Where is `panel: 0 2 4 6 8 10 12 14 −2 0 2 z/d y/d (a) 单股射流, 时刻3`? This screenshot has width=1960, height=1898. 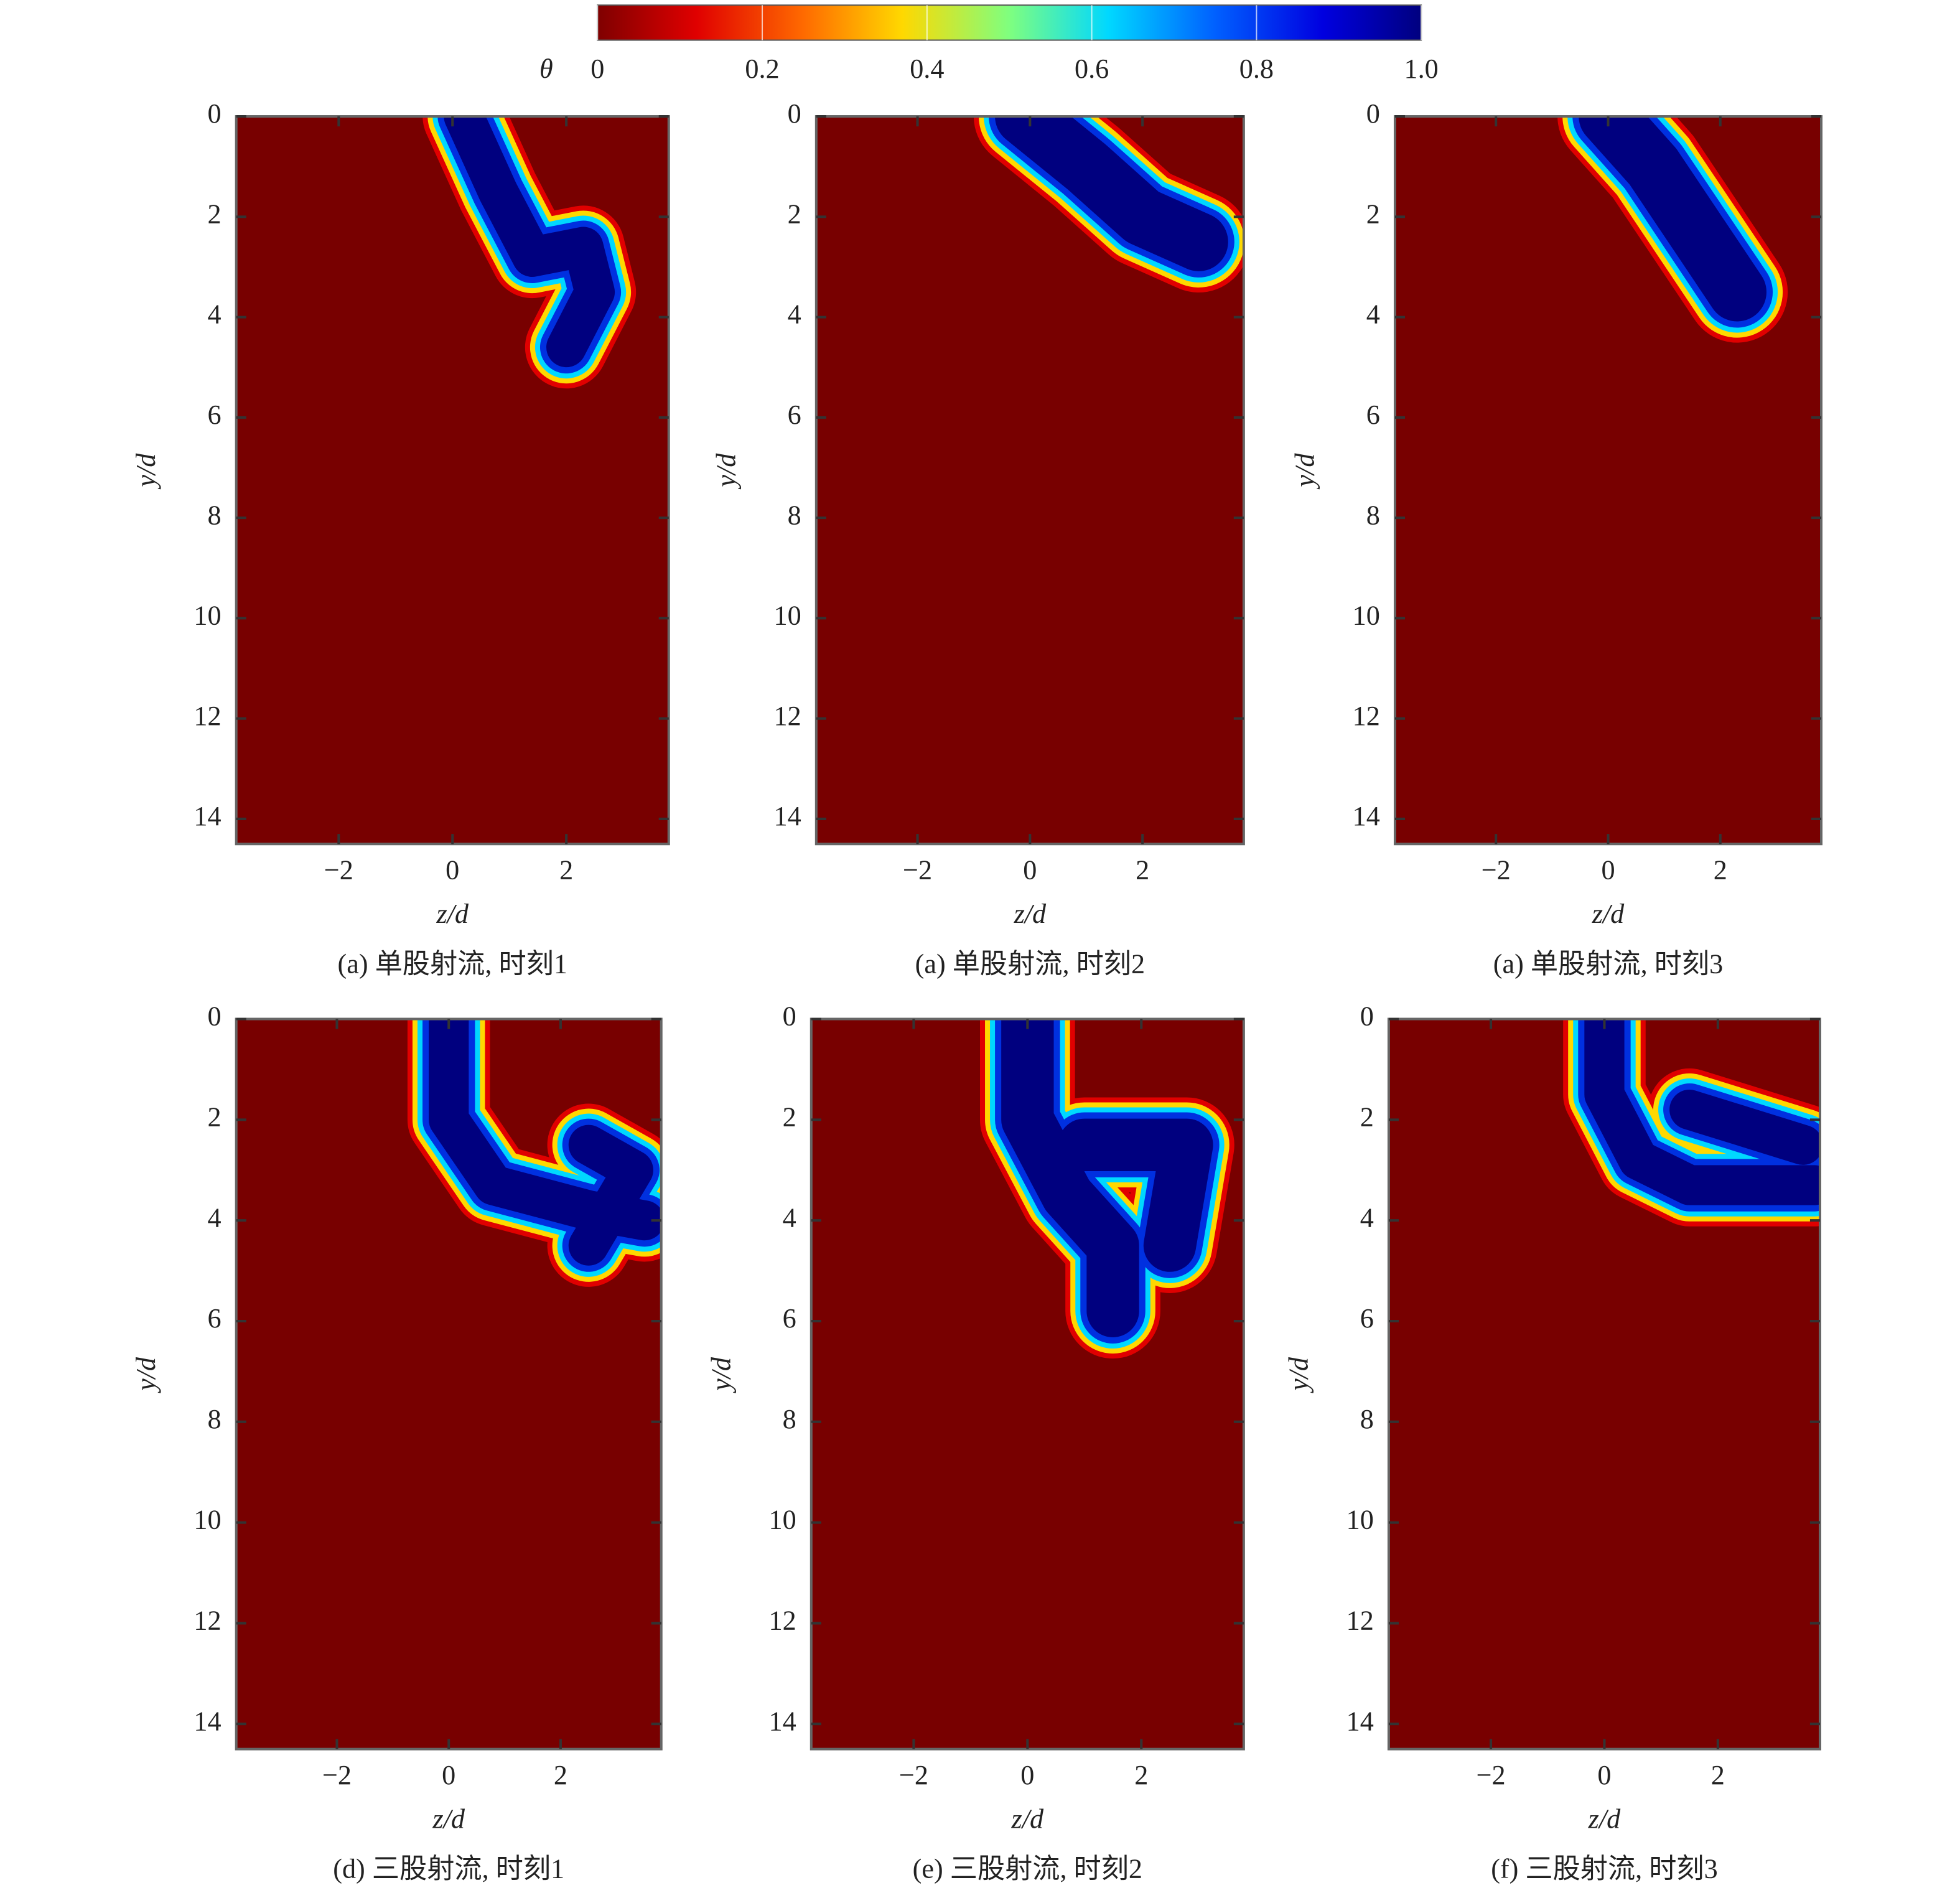 panel: 0 2 4 6 8 10 12 14 −2 0 2 z/d y/d (a) 单股射流, 时刻3 is located at coordinates (1556, 538).